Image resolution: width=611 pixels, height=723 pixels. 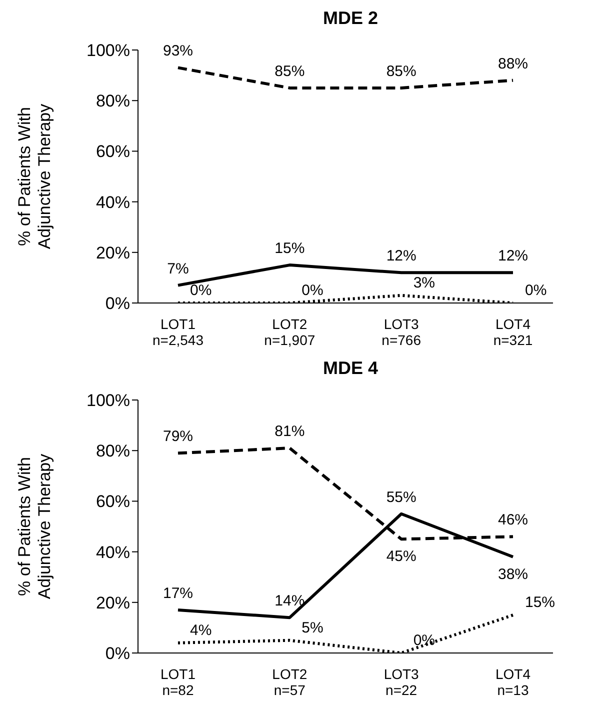 What do you see at coordinates (178, 437) in the screenshot?
I see `data-label: 79%` at bounding box center [178, 437].